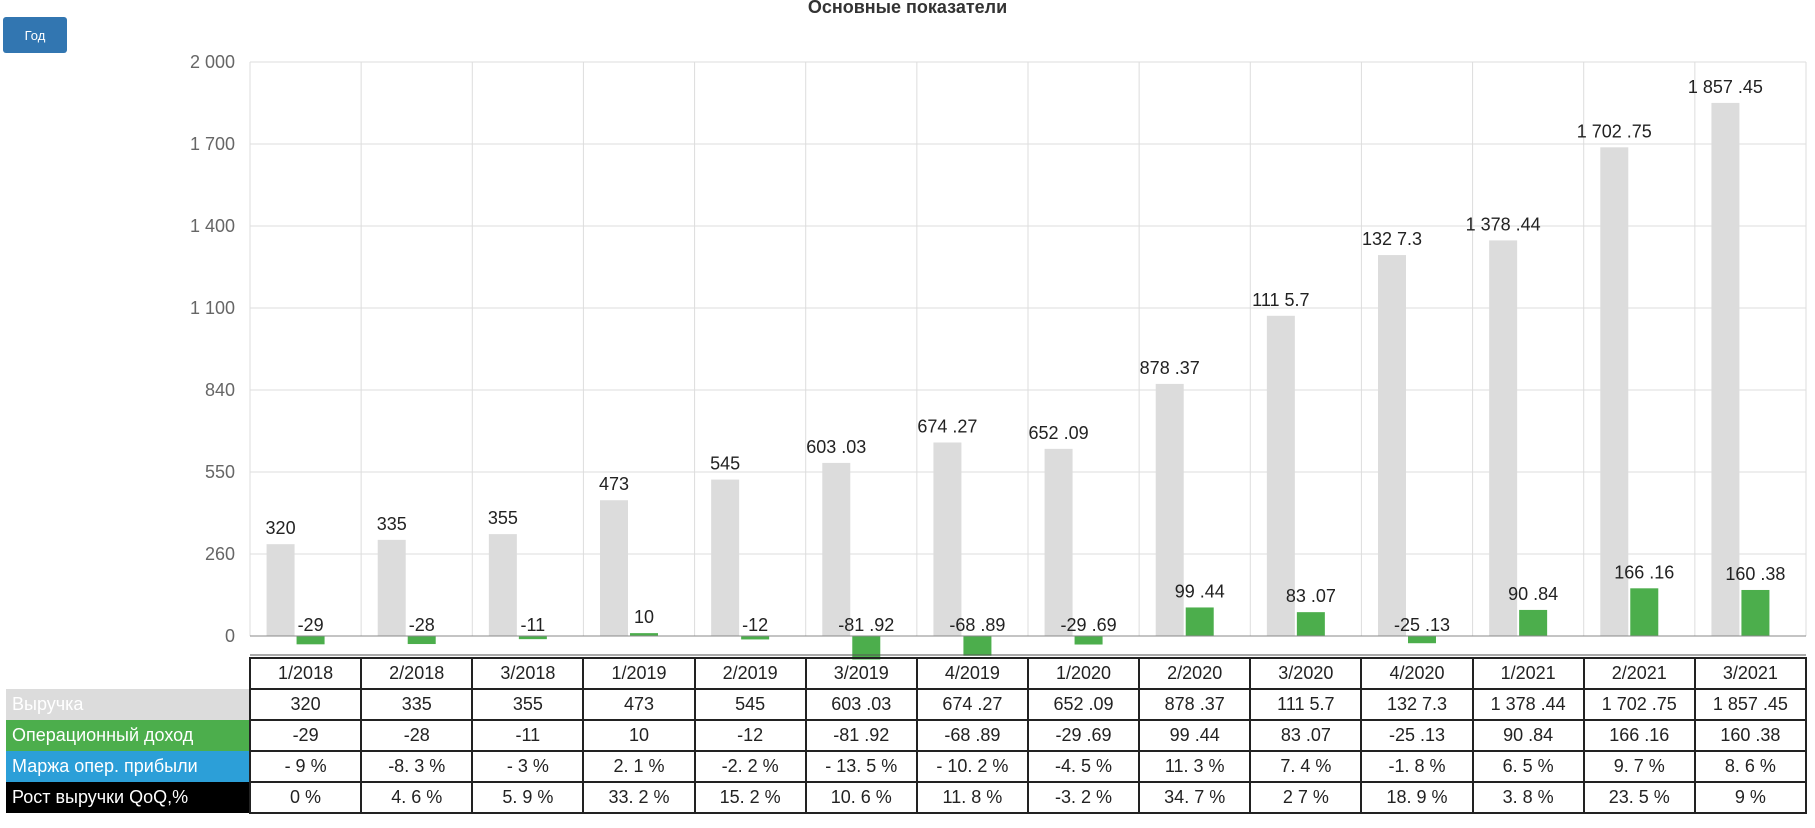 This screenshot has height=828, width=1815. What do you see at coordinates (972, 673) in the screenshot?
I see `table-header-cell: 4/2019` at bounding box center [972, 673].